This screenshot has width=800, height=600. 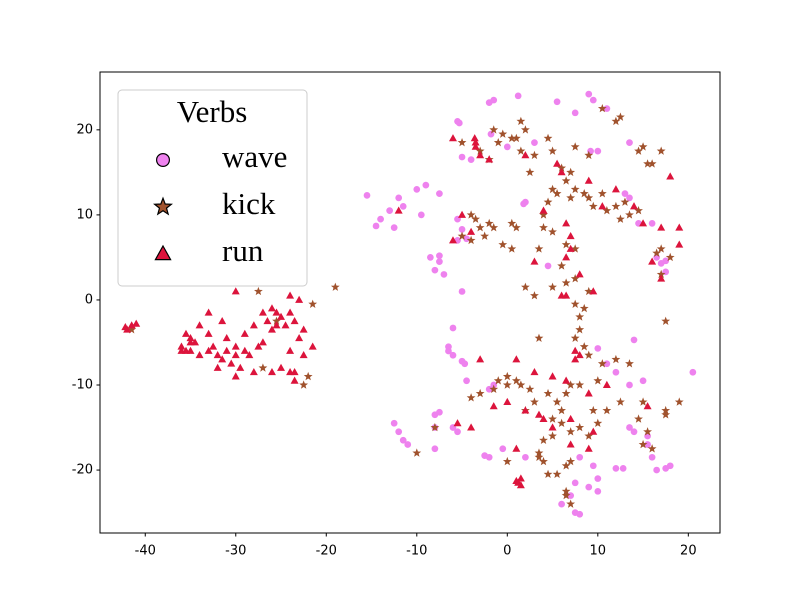 What do you see at coordinates (326, 551) in the screenshot?
I see `x-tick-label: -20` at bounding box center [326, 551].